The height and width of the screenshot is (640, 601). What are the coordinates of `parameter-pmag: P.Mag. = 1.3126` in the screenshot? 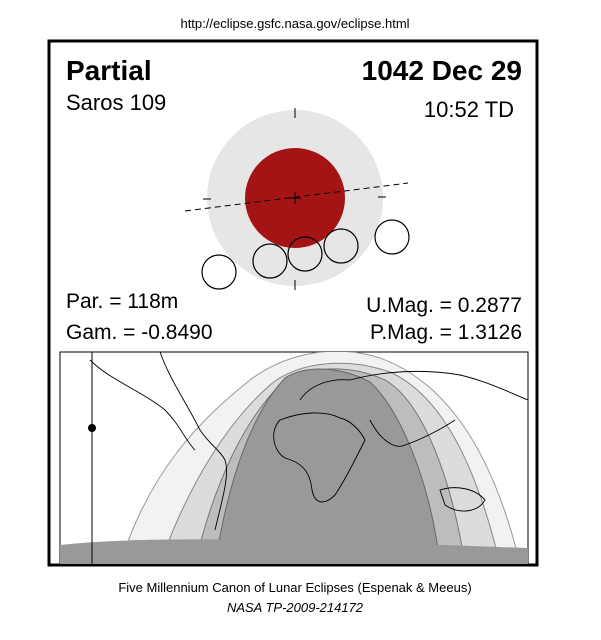 It's located at (446, 332).